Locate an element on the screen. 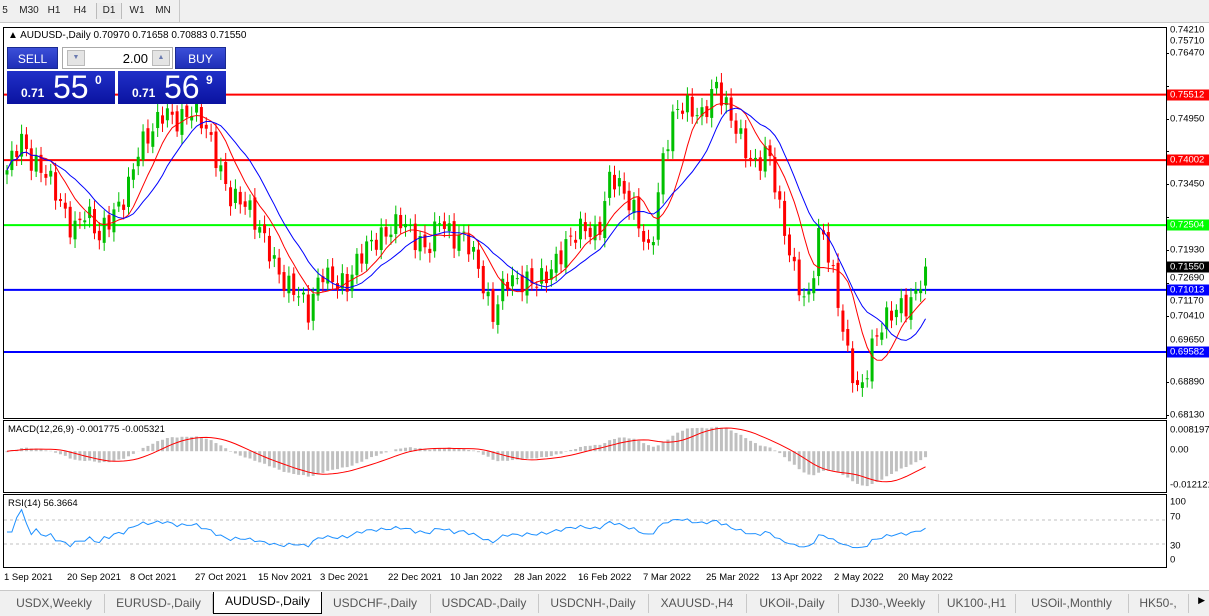 The width and height of the screenshot is (1209, 616). macd-canvas is located at coordinates (585, 456).